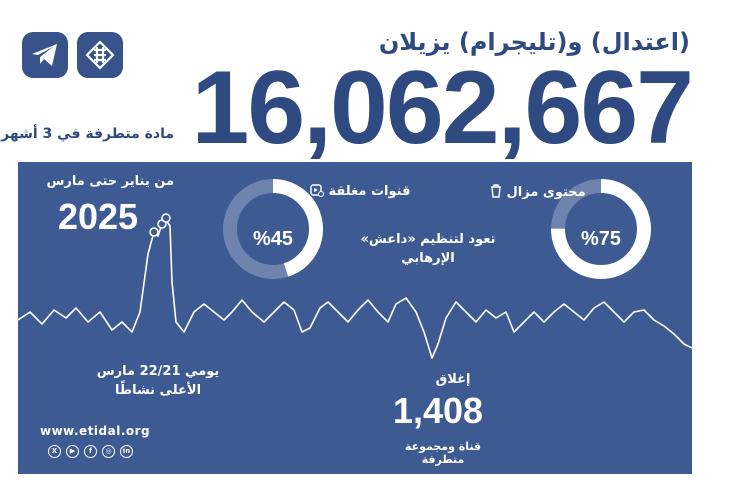  I want to click on social-links: X ▶ f ◎ in, so click(90, 451).